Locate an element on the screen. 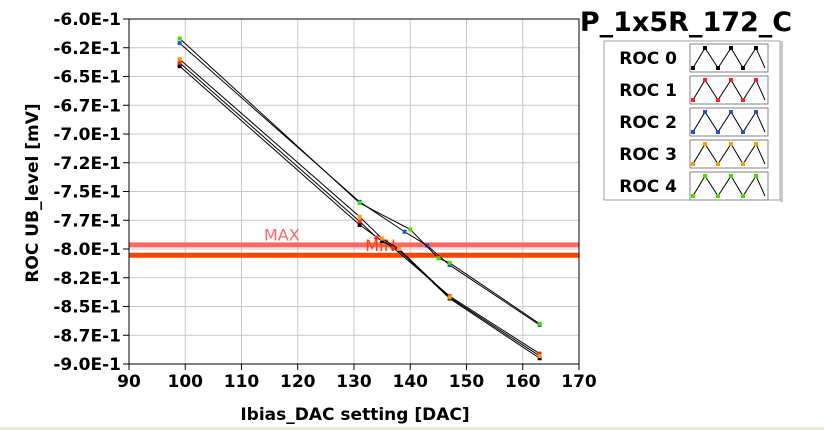 This screenshot has height=430, width=824. y-tick-label: -8.2E-1 is located at coordinates (87, 279).